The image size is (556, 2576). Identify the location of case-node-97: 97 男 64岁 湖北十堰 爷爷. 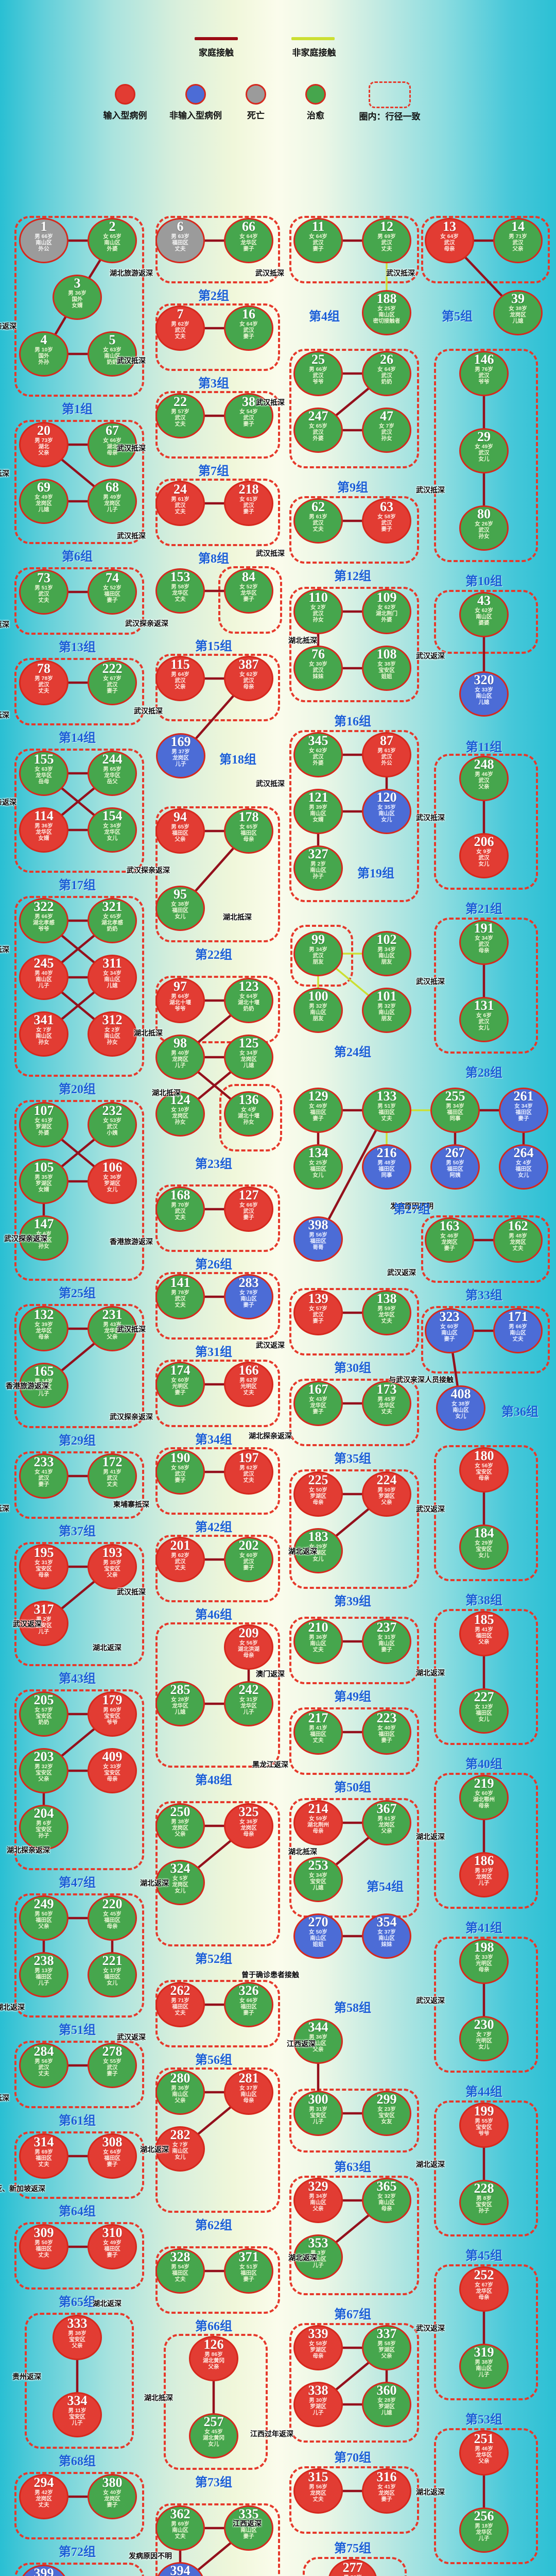
(180, 1000).